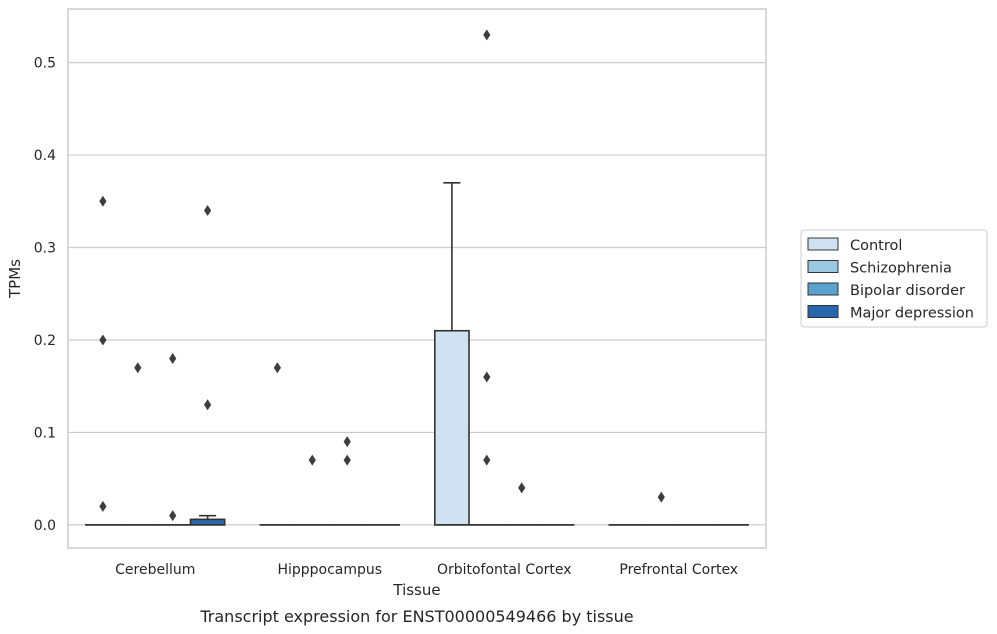 The height and width of the screenshot is (634, 997). I want to click on y-tick-label: 0.1, so click(45, 433).